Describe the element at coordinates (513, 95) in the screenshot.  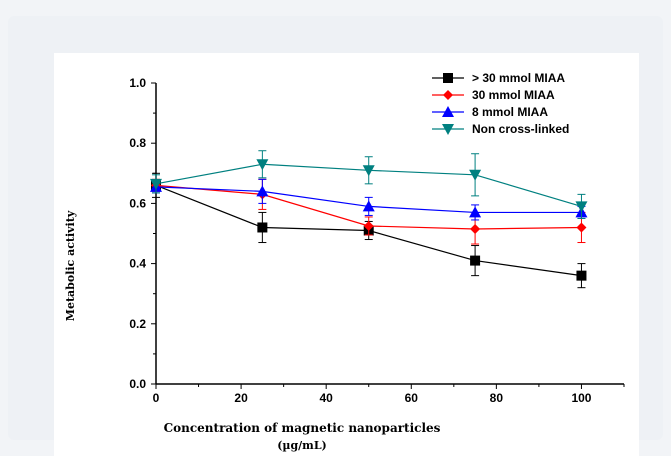
I see `legend-label: 30 mmol MIAA` at that location.